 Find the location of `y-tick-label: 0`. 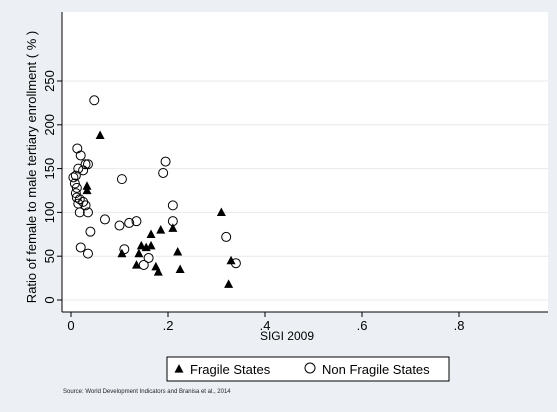

y-tick-label: 0 is located at coordinates (49, 299).